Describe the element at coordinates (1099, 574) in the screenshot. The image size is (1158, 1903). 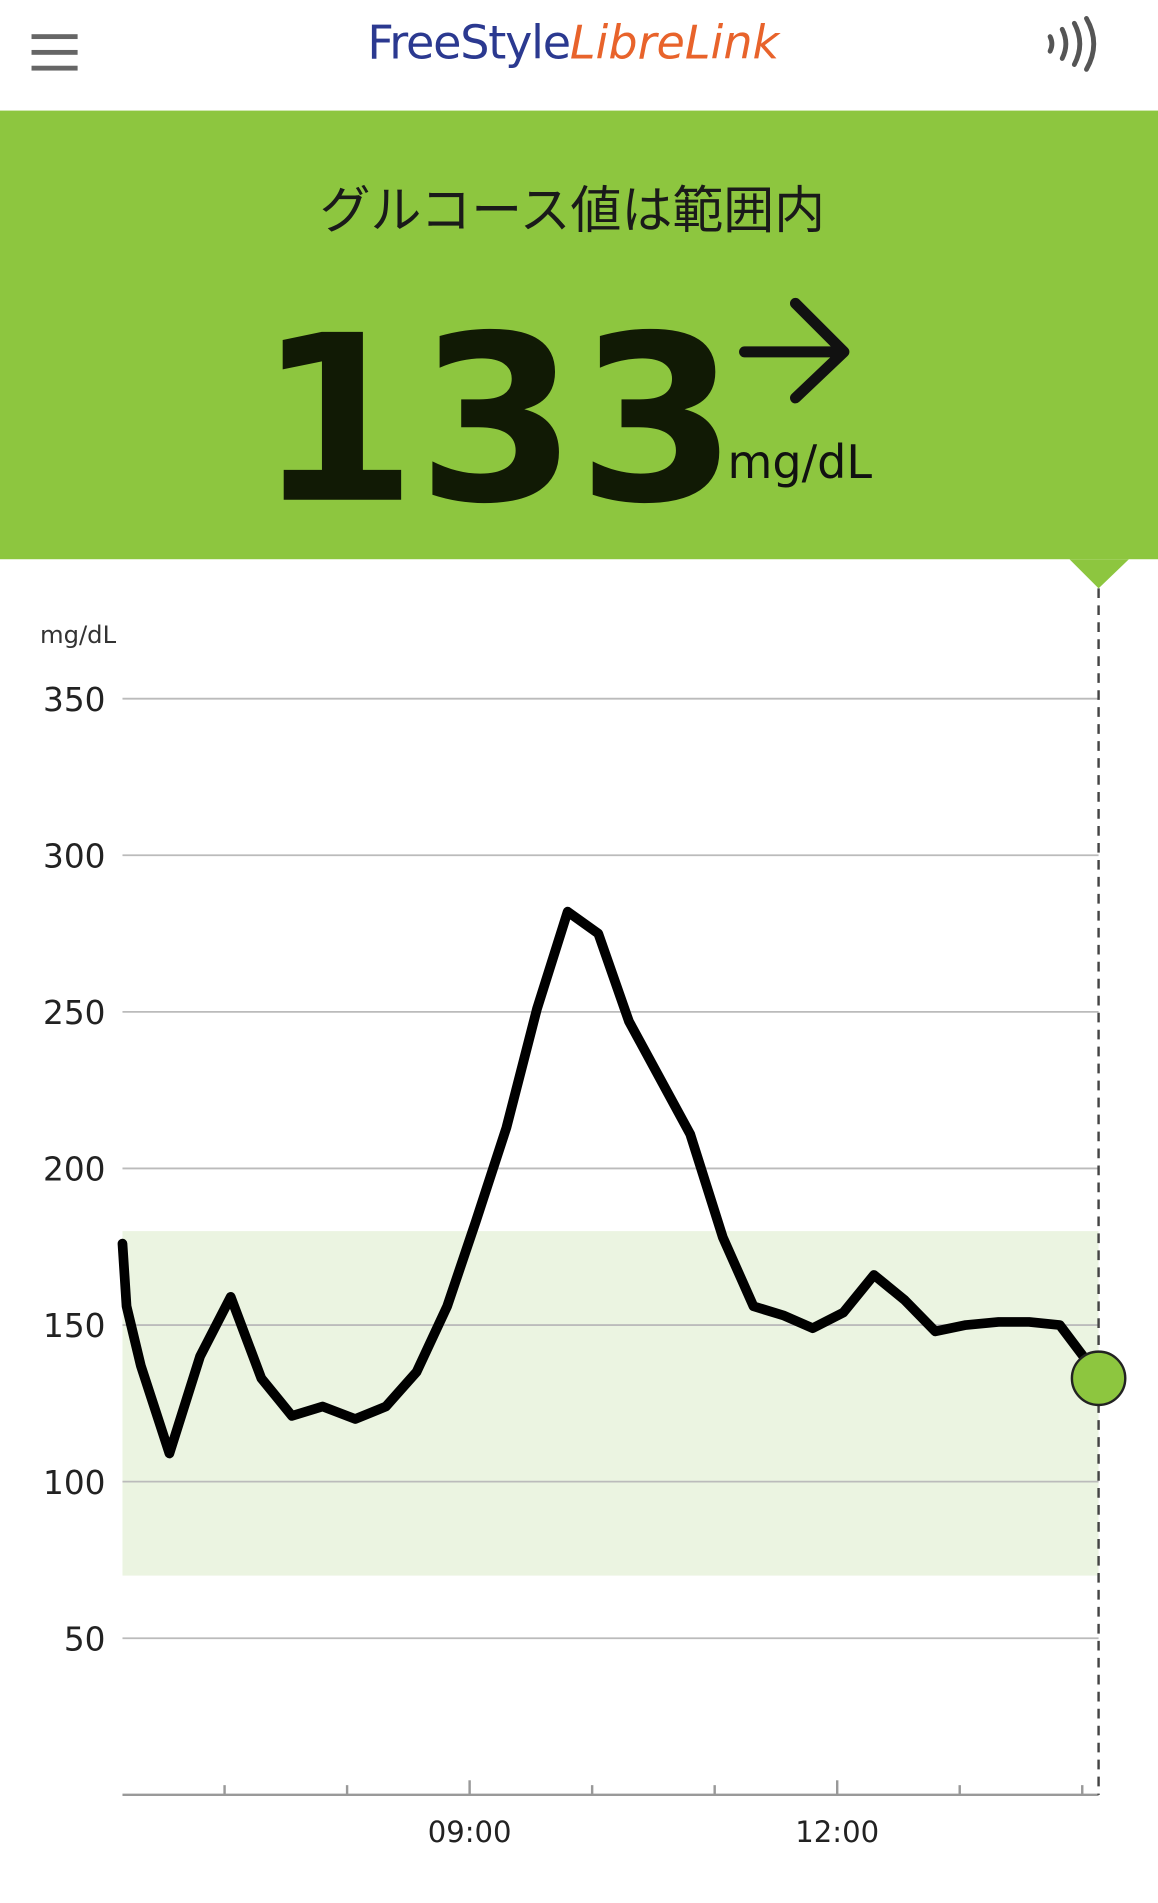
I see `banner-notch` at that location.